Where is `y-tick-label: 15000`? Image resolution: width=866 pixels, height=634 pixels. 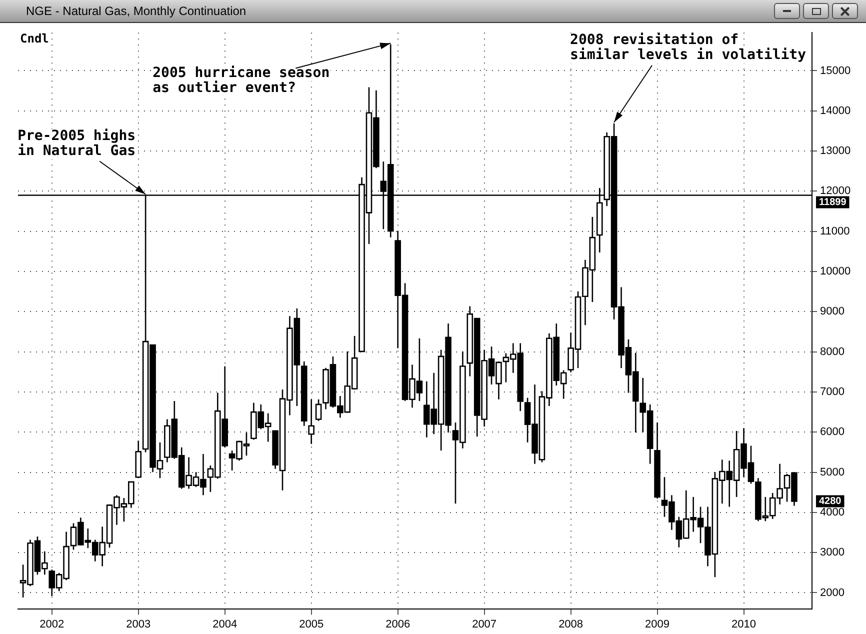 y-tick-label: 15000 is located at coordinates (835, 70).